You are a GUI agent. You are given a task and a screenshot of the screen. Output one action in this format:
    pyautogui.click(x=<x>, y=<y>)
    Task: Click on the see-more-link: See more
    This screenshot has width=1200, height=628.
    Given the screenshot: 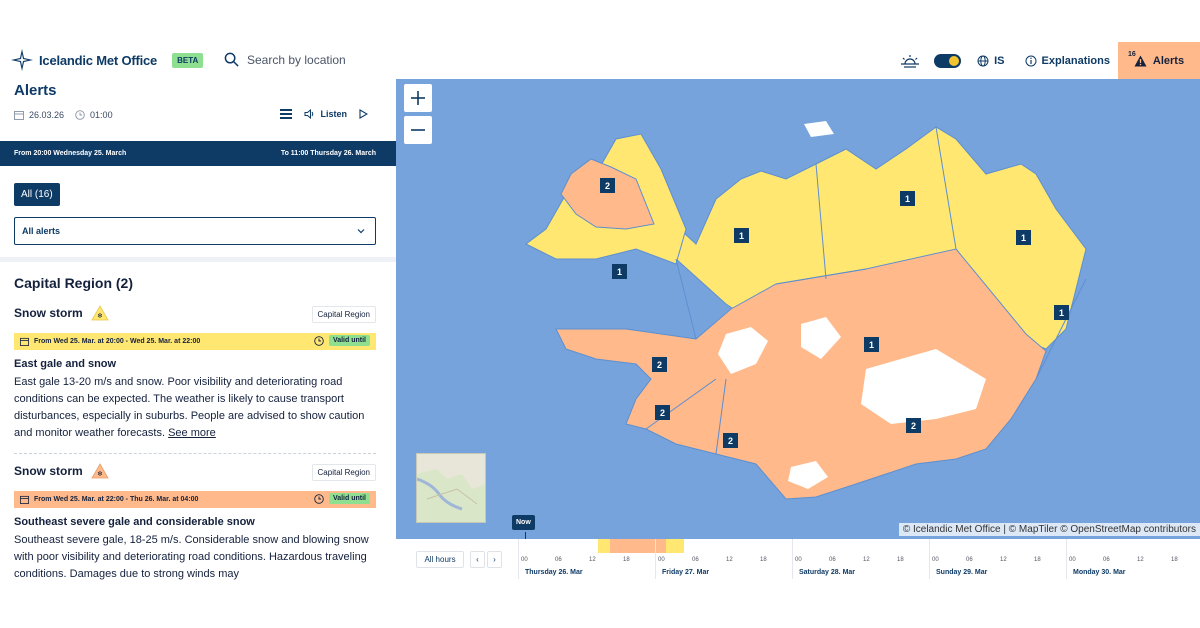 What is the action you would take?
    pyautogui.click(x=192, y=433)
    